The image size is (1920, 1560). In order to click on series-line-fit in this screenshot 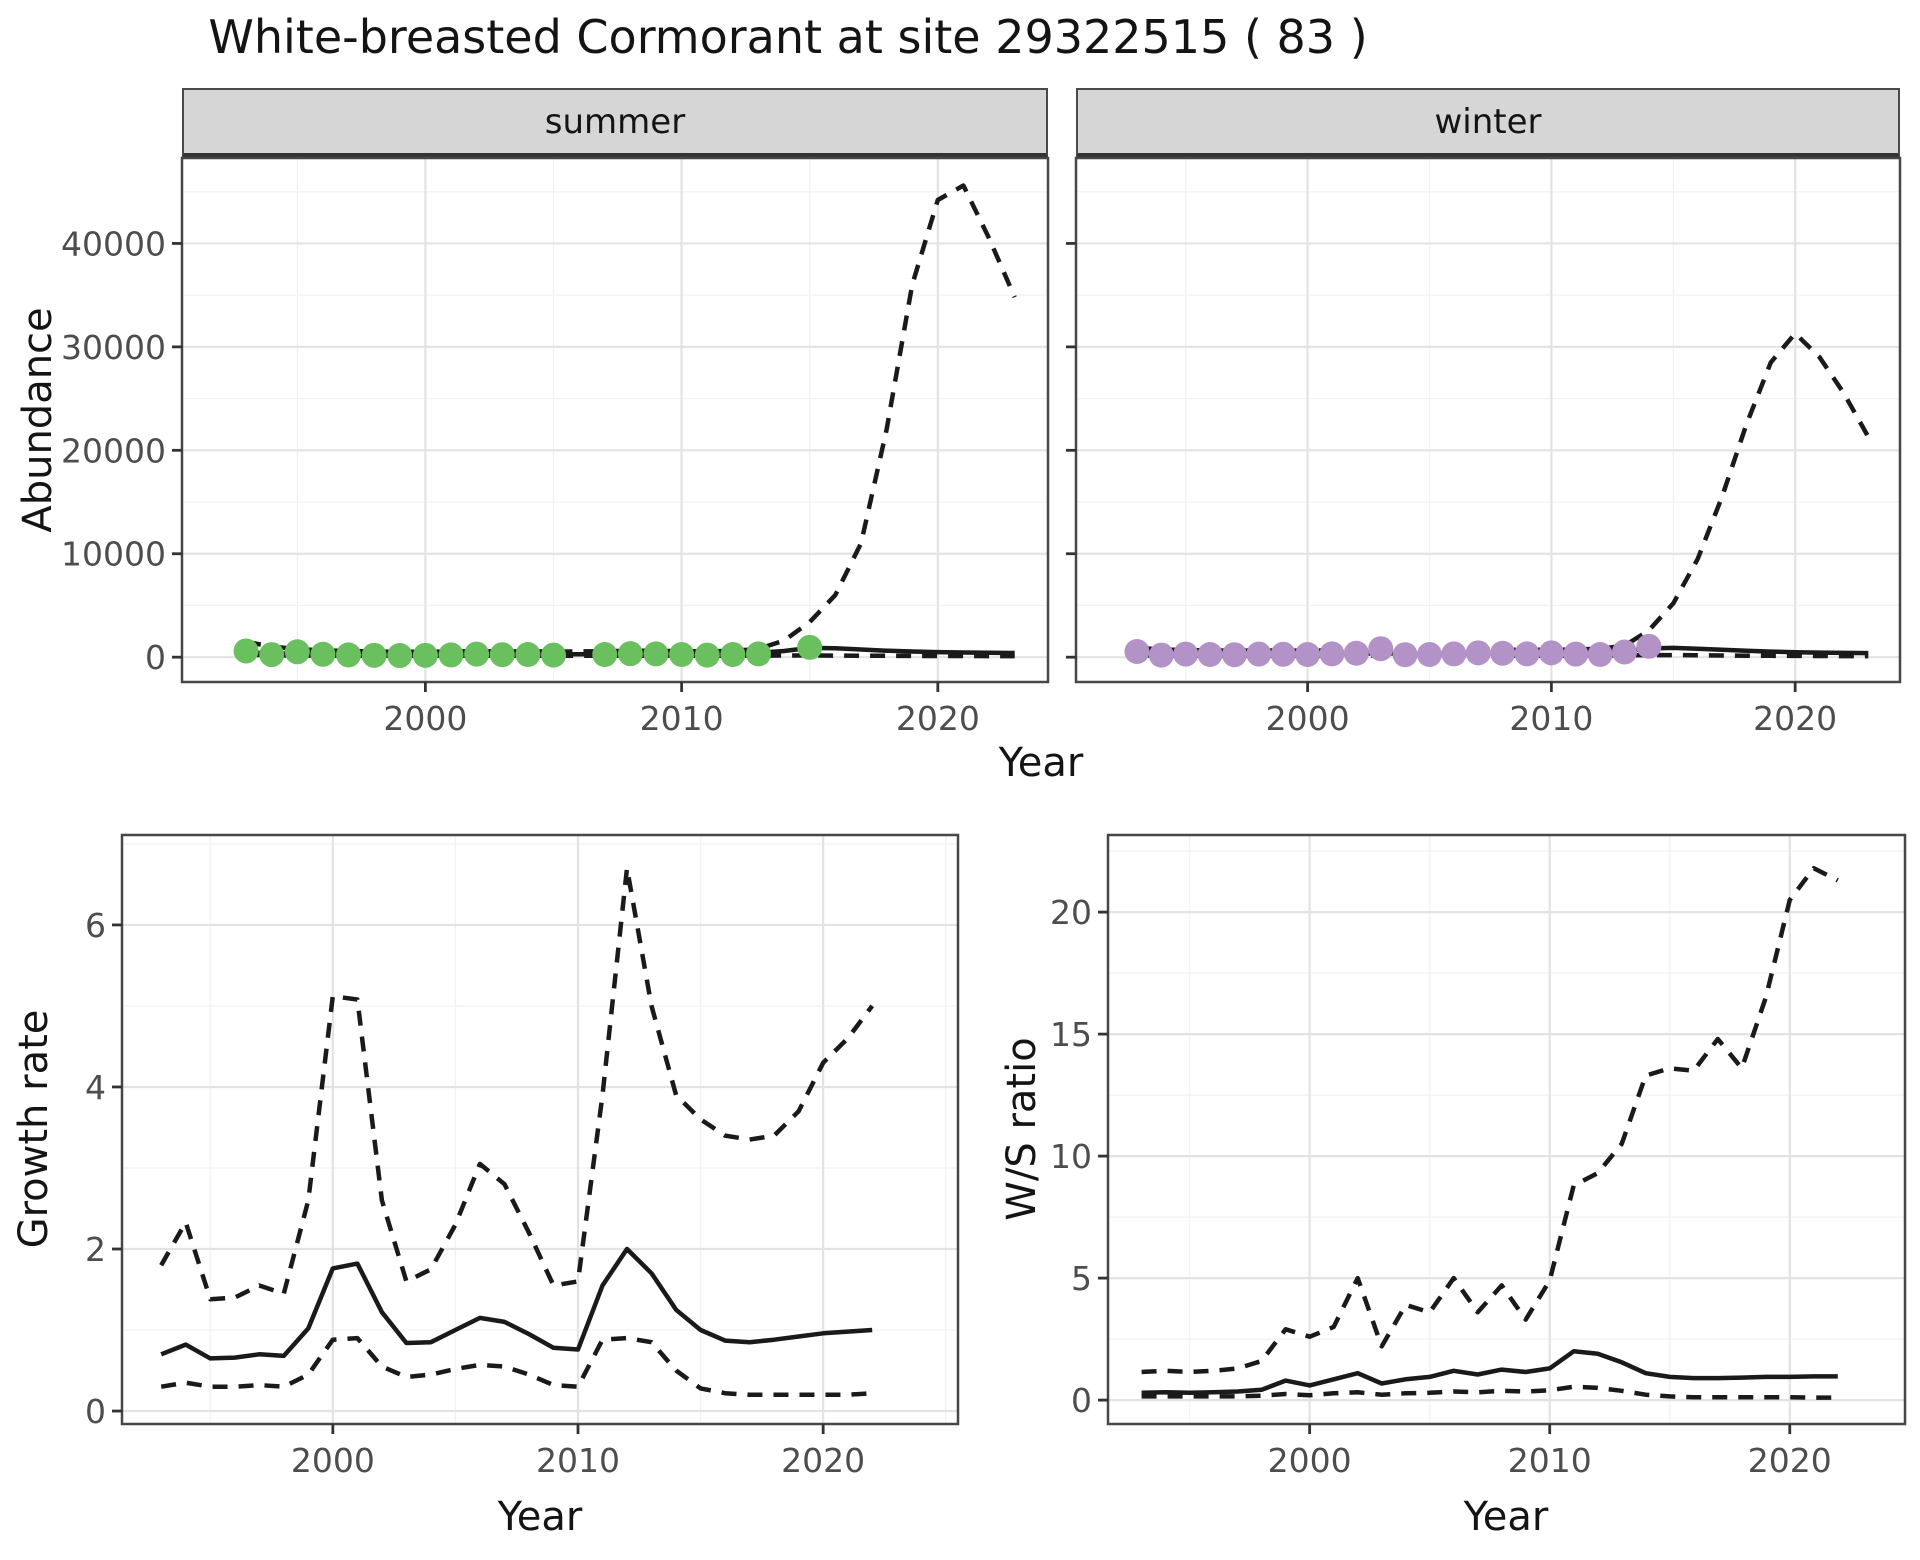, I will do `click(1489, 1372)`.